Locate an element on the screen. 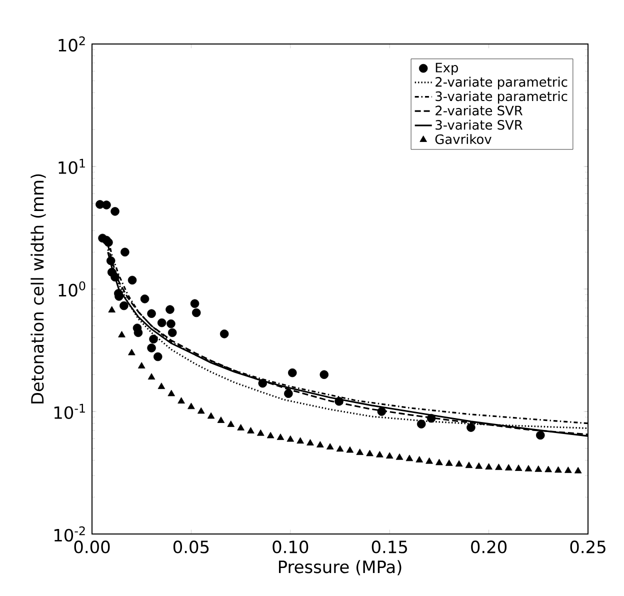 The height and width of the screenshot is (596, 624). x-tick-label: 0.25 is located at coordinates (588, 547).